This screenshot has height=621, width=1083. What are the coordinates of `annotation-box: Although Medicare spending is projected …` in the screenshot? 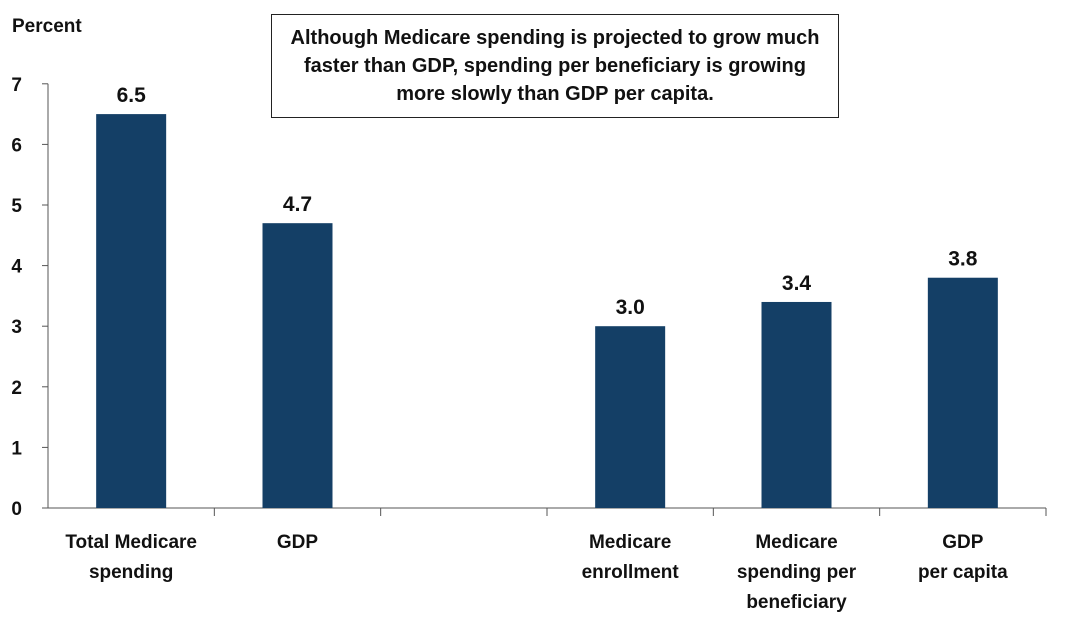 It's located at (555, 66).